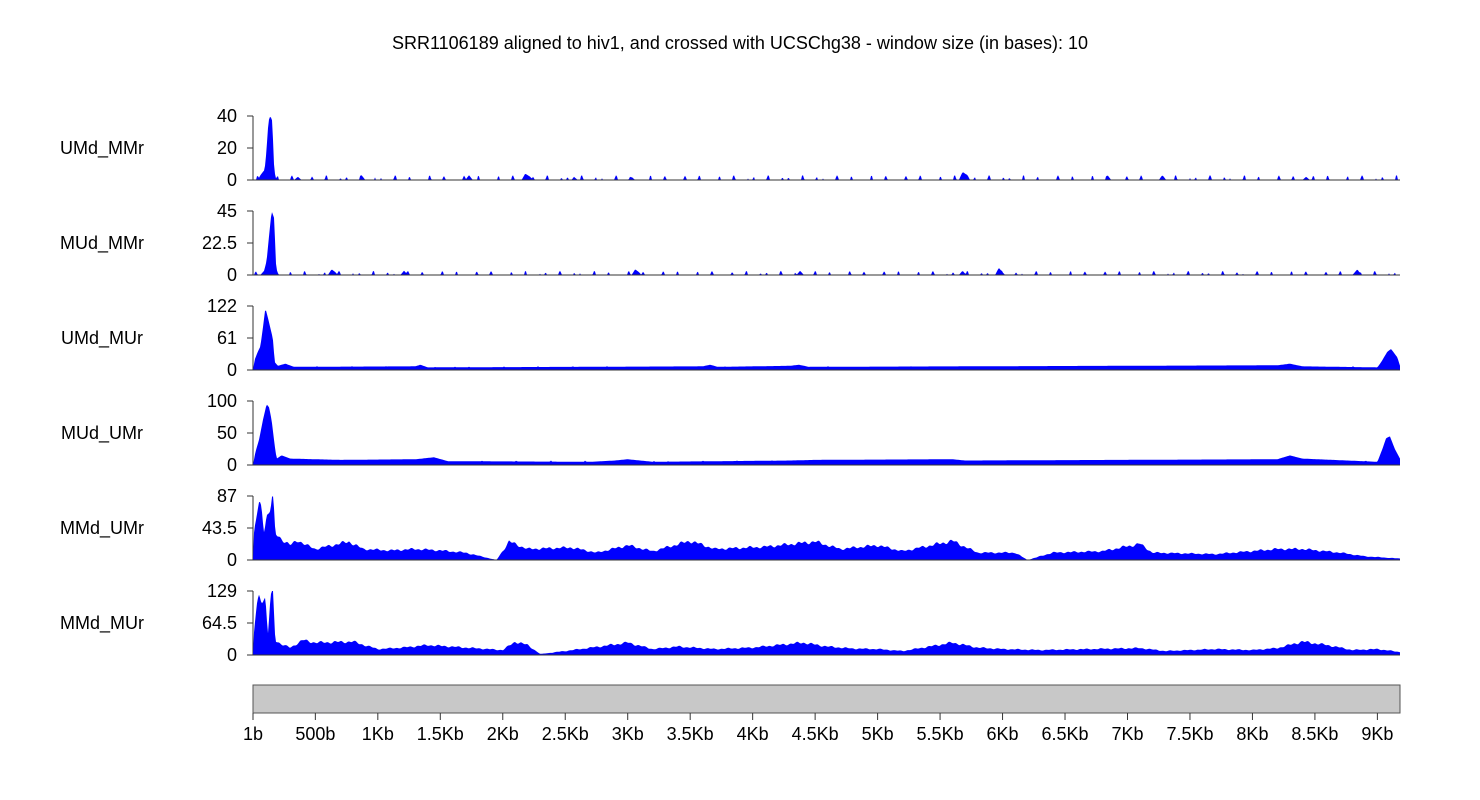 The width and height of the screenshot is (1480, 800). Describe the element at coordinates (878, 734) in the screenshot. I see `x-tick-label: 5Kb` at that location.